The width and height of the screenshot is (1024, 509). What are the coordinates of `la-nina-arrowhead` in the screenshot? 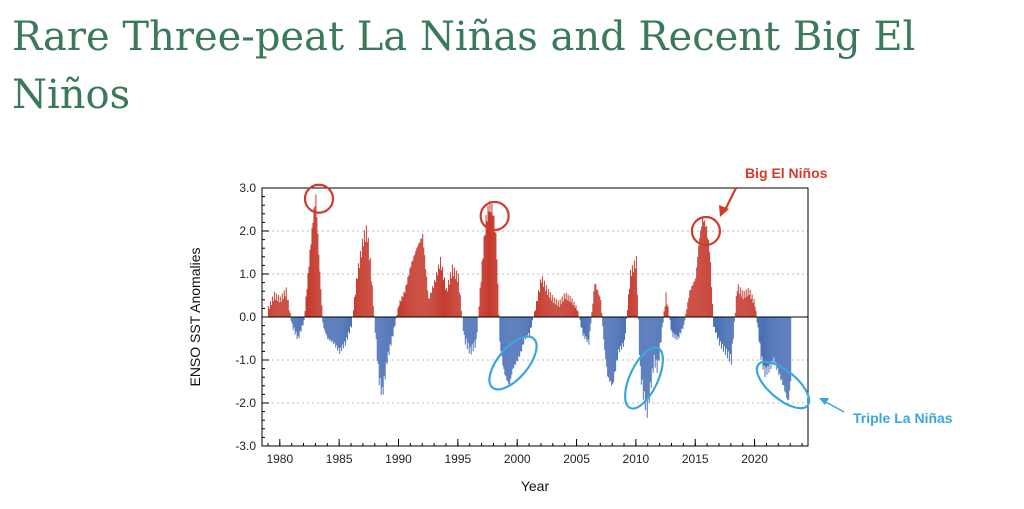 It's located at (824, 401).